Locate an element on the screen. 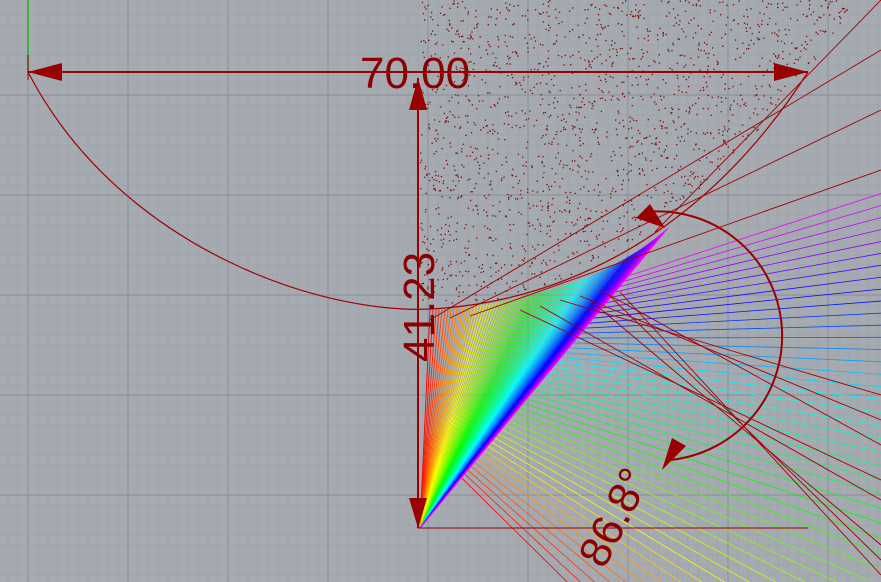  fan-ray is located at coordinates (434, 418).